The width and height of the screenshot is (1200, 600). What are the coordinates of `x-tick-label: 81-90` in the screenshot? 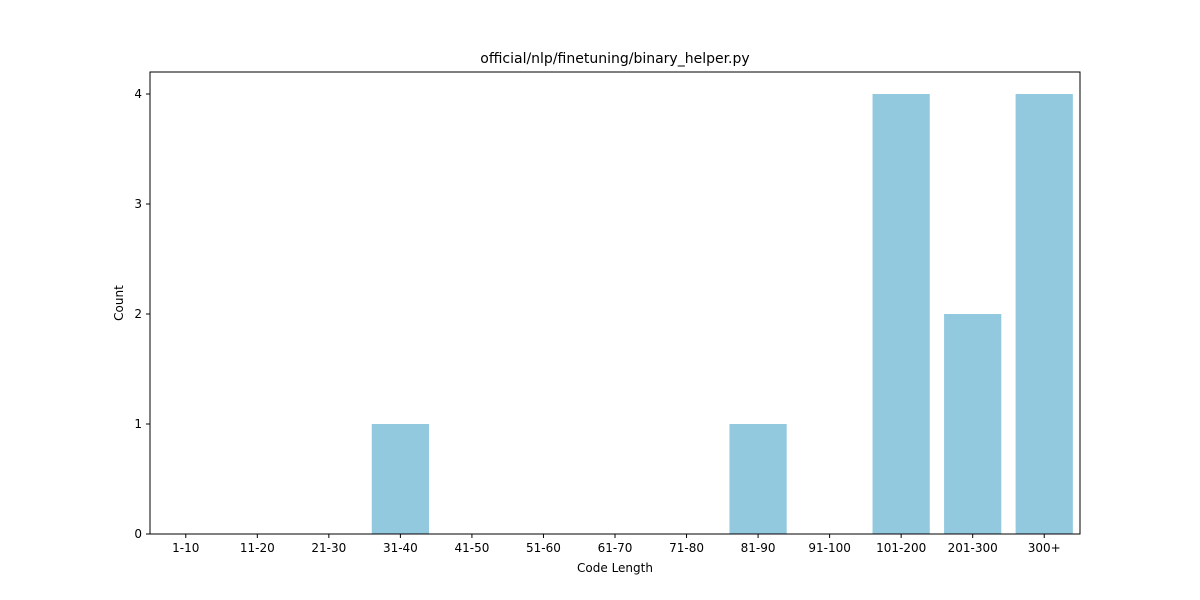 It's located at (758, 548).